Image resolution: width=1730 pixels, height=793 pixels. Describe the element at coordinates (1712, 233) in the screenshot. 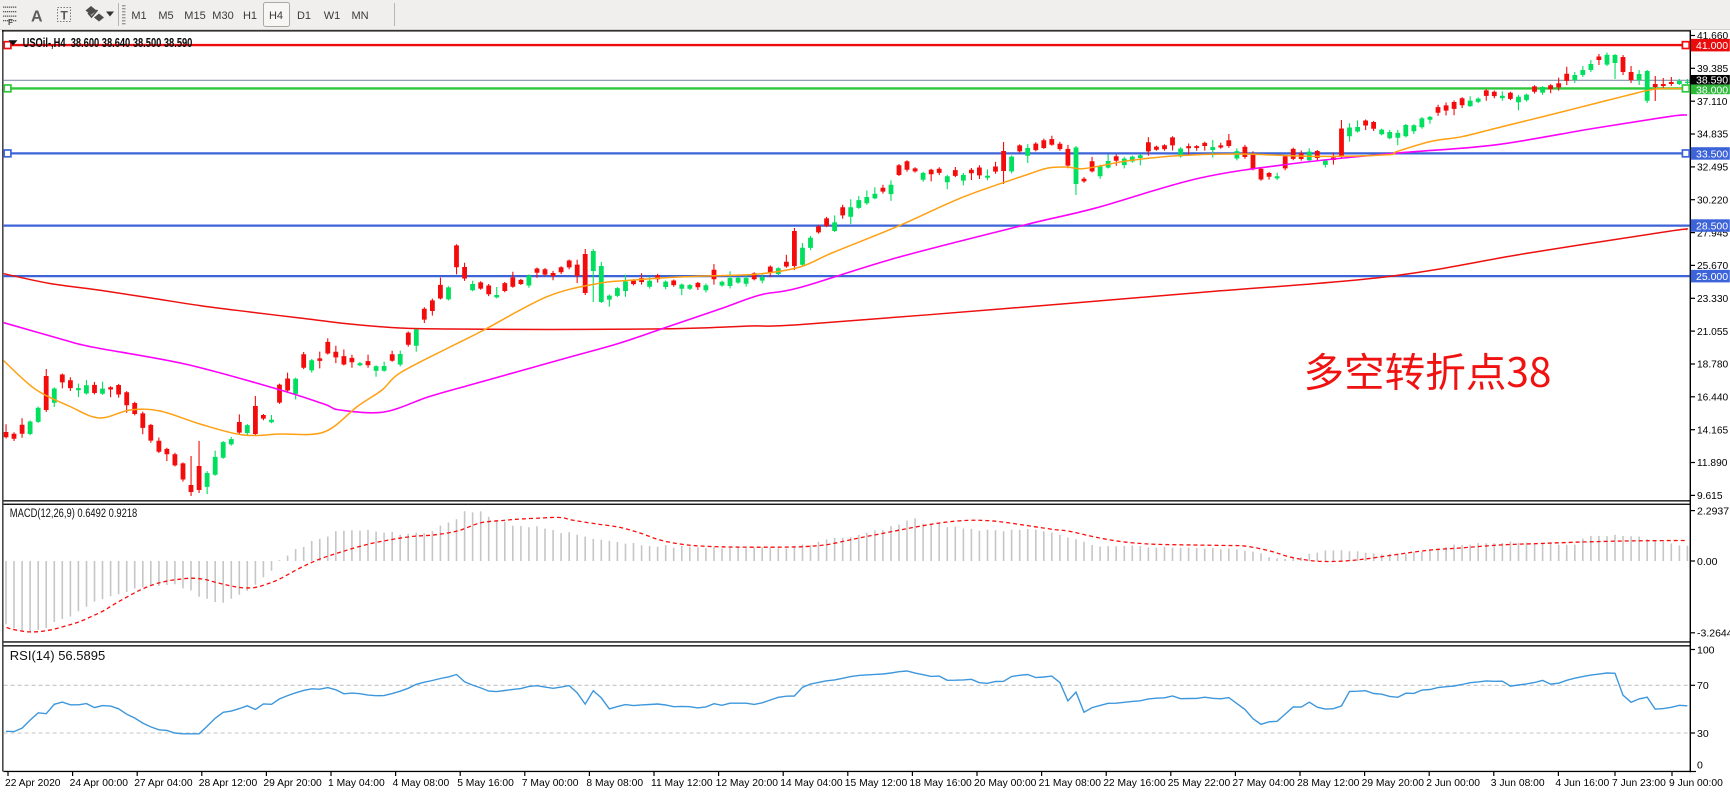

I see `svg-text: 27.945` at that location.